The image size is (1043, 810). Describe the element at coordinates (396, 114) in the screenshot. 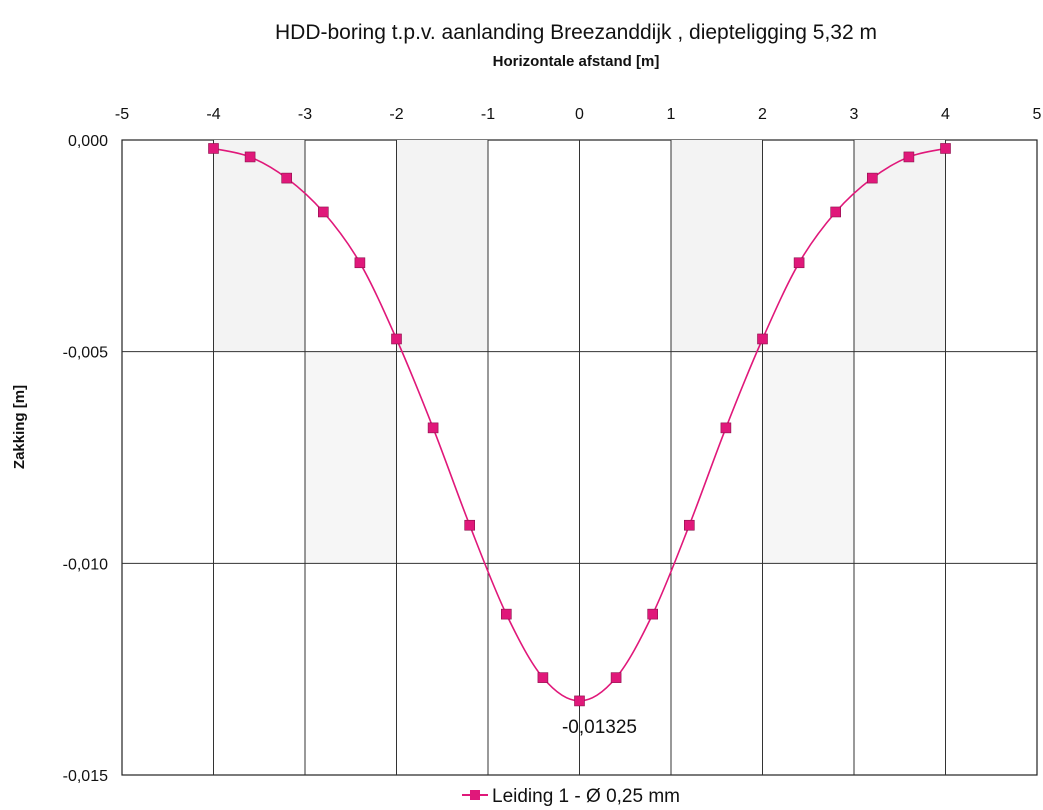

I see `x-tick-label-3: -2` at that location.